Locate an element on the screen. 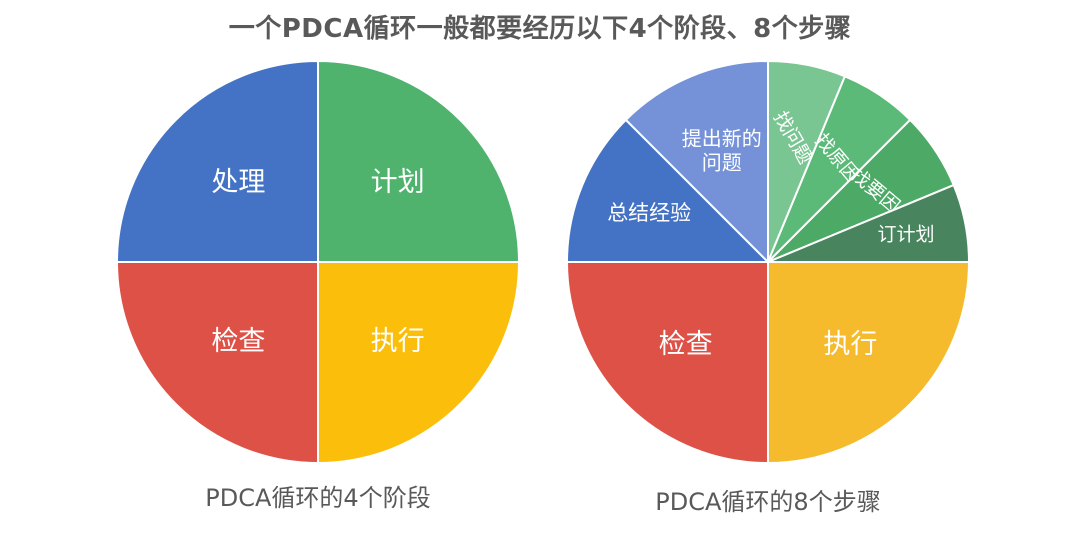  chart1-slice-label-2: 执行 is located at coordinates (398, 341).